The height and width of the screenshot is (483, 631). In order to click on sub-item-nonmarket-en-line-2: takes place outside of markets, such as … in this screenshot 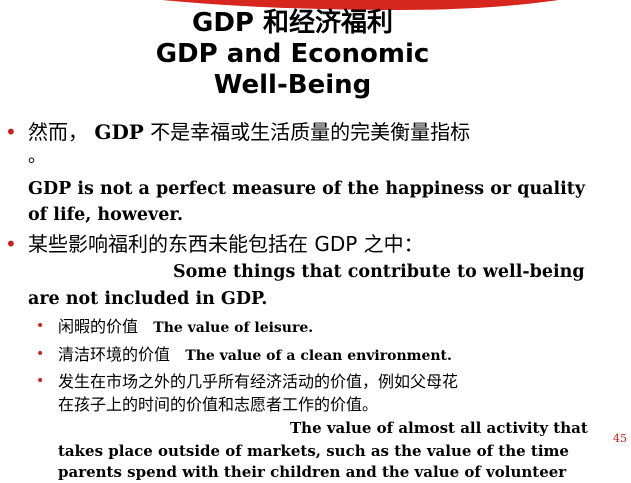, I will do `click(313, 451)`.